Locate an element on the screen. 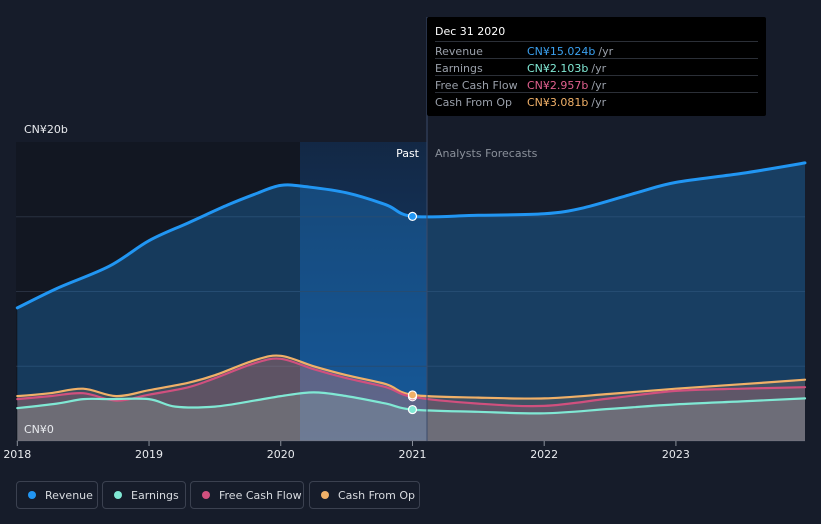 Image resolution: width=821 pixels, height=524 pixels. x-tick-label: 2022 is located at coordinates (544, 454).